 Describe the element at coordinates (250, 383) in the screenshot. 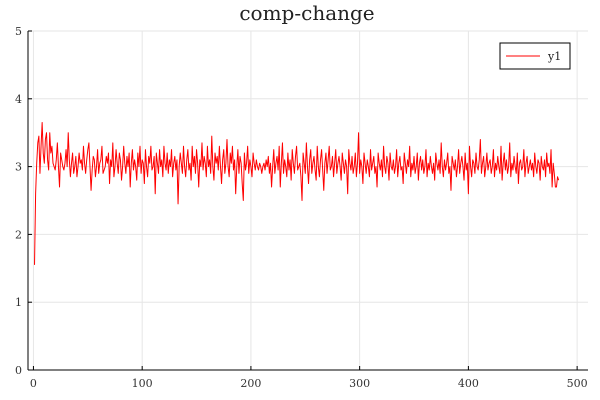

I see `x-tick-label-200: 200` at that location.